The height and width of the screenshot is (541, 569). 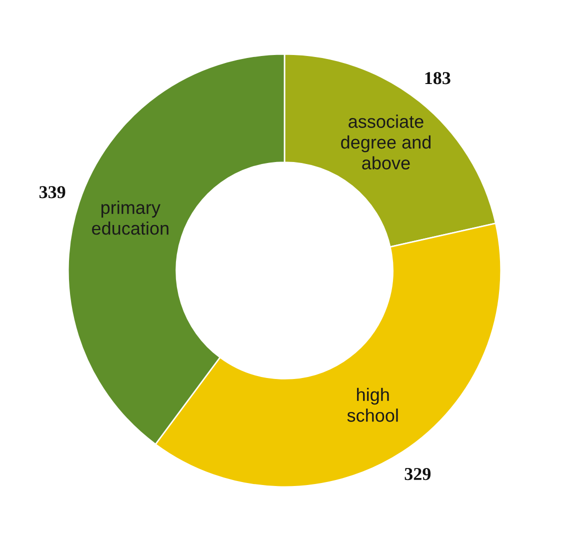 I want to click on data-label: 183, so click(x=437, y=78).